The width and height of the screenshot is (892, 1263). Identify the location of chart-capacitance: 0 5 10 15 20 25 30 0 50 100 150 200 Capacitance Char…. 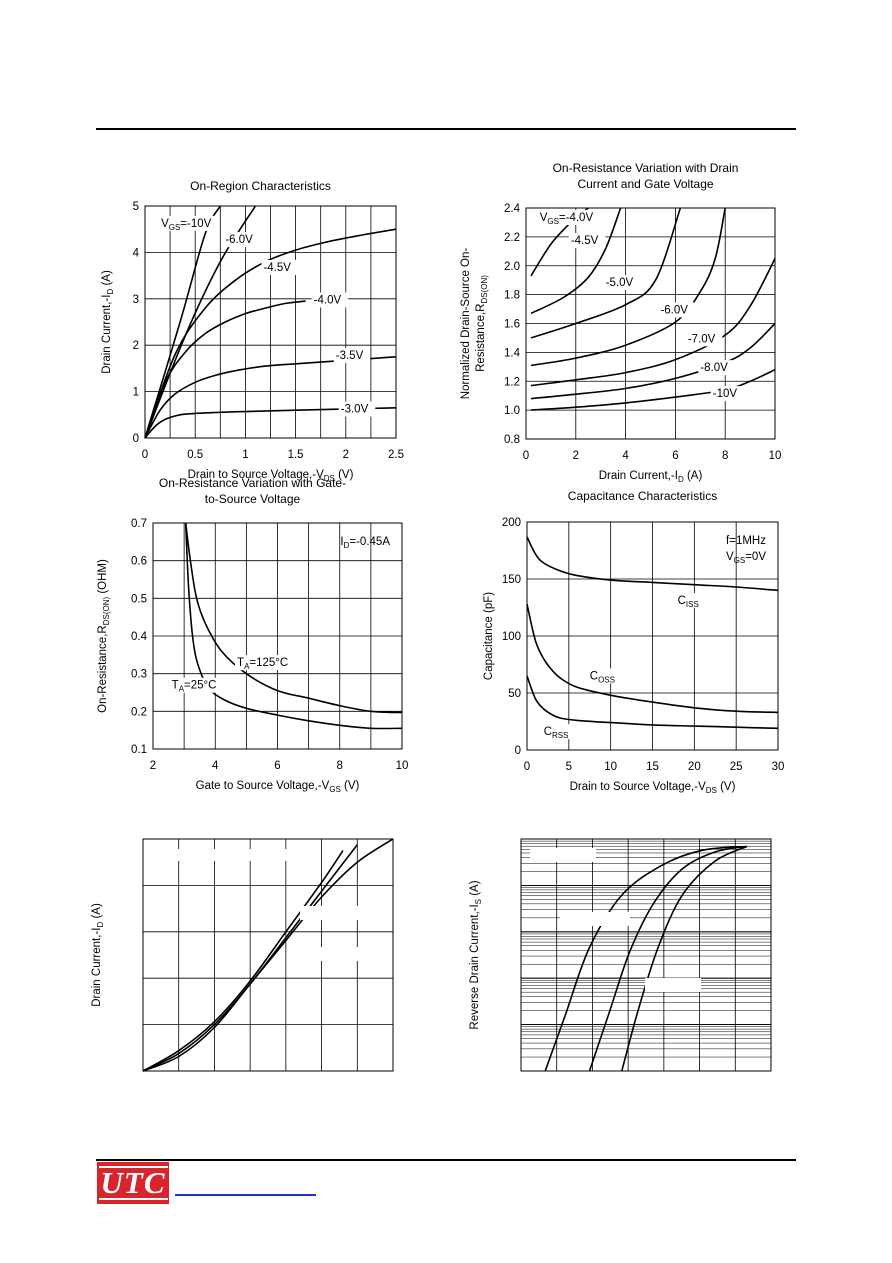
(633, 642).